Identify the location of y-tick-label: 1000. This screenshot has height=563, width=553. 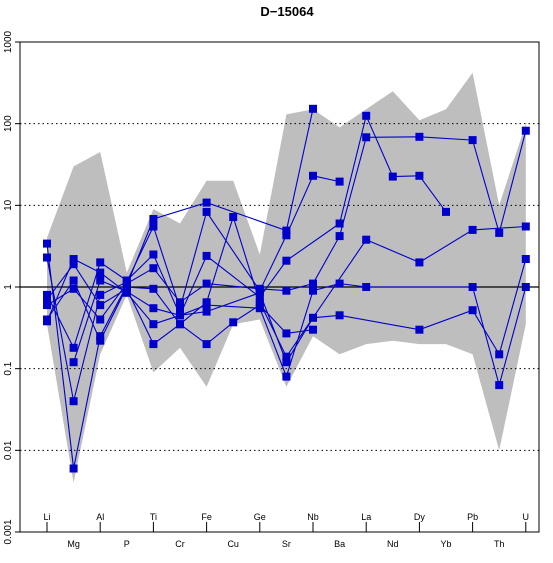
(8, 41).